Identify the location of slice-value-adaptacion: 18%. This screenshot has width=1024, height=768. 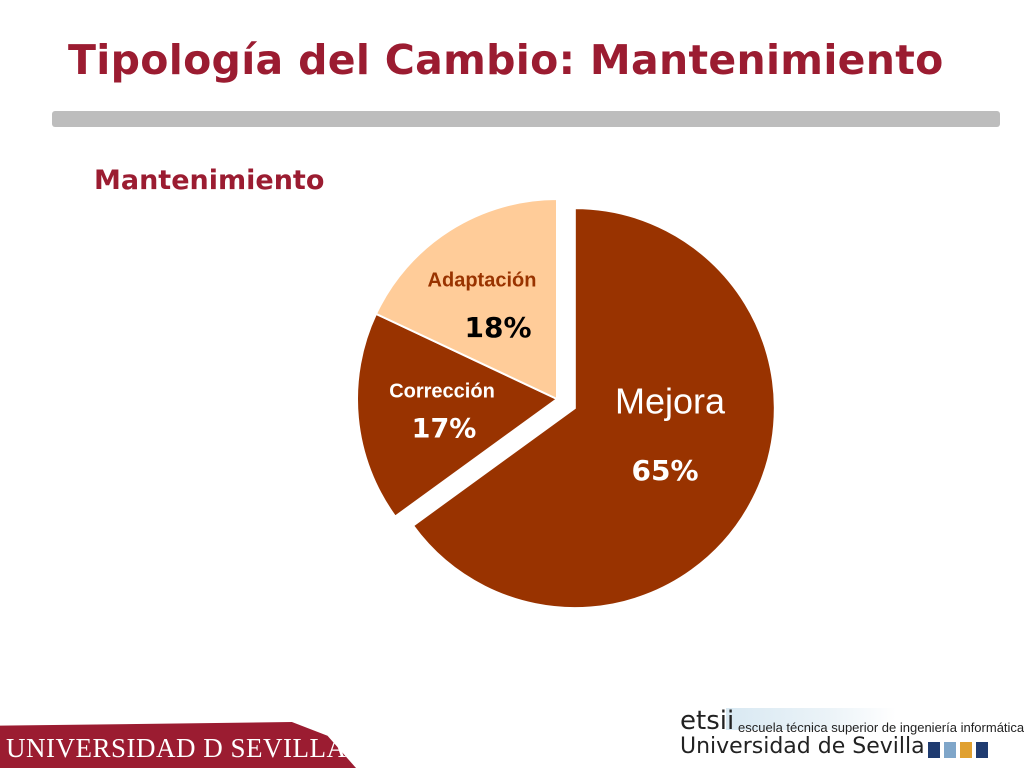
(497, 327).